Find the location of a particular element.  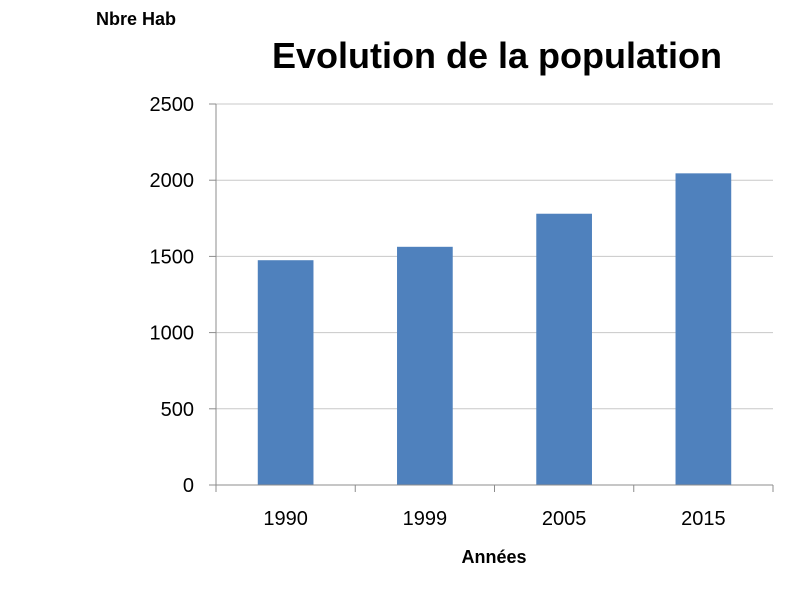

chart-title: Evolution de la population is located at coordinates (497, 55).